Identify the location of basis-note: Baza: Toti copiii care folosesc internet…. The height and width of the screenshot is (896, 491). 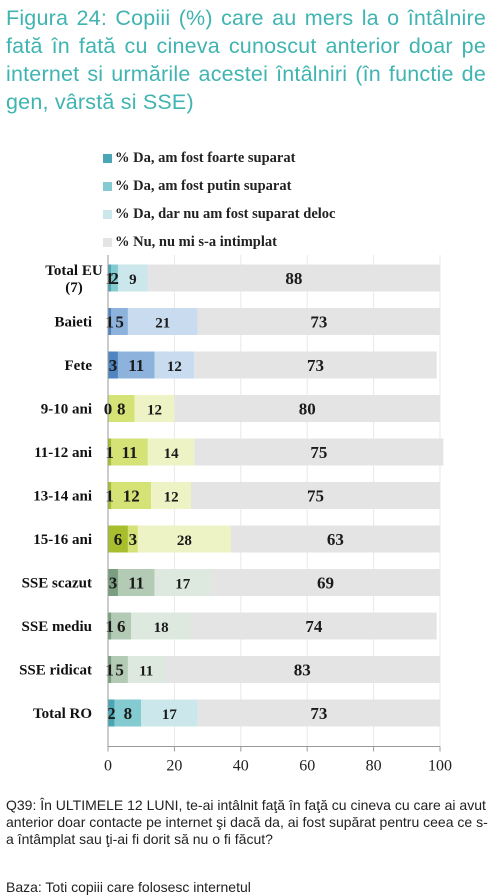
(128, 887).